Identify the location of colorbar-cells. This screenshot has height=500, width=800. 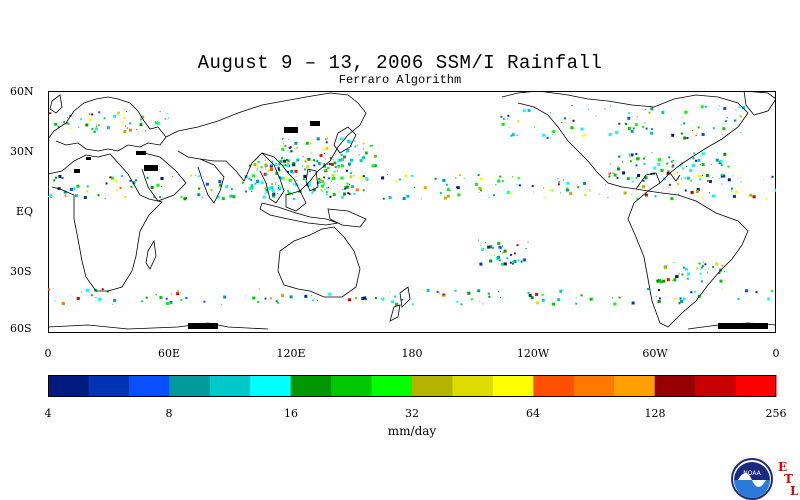
(412, 386).